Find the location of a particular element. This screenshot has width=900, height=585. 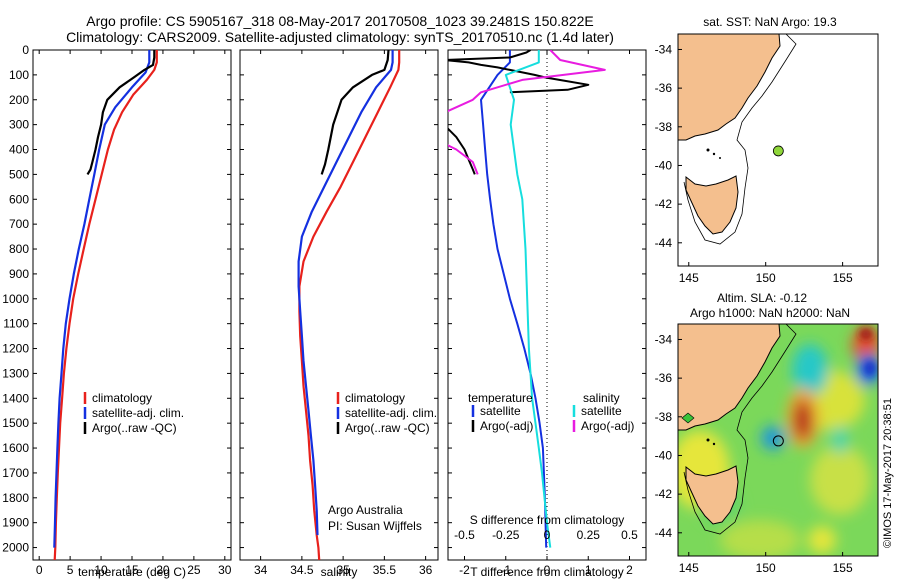

map-y-tick-label: -44 is located at coordinates (664, 243).